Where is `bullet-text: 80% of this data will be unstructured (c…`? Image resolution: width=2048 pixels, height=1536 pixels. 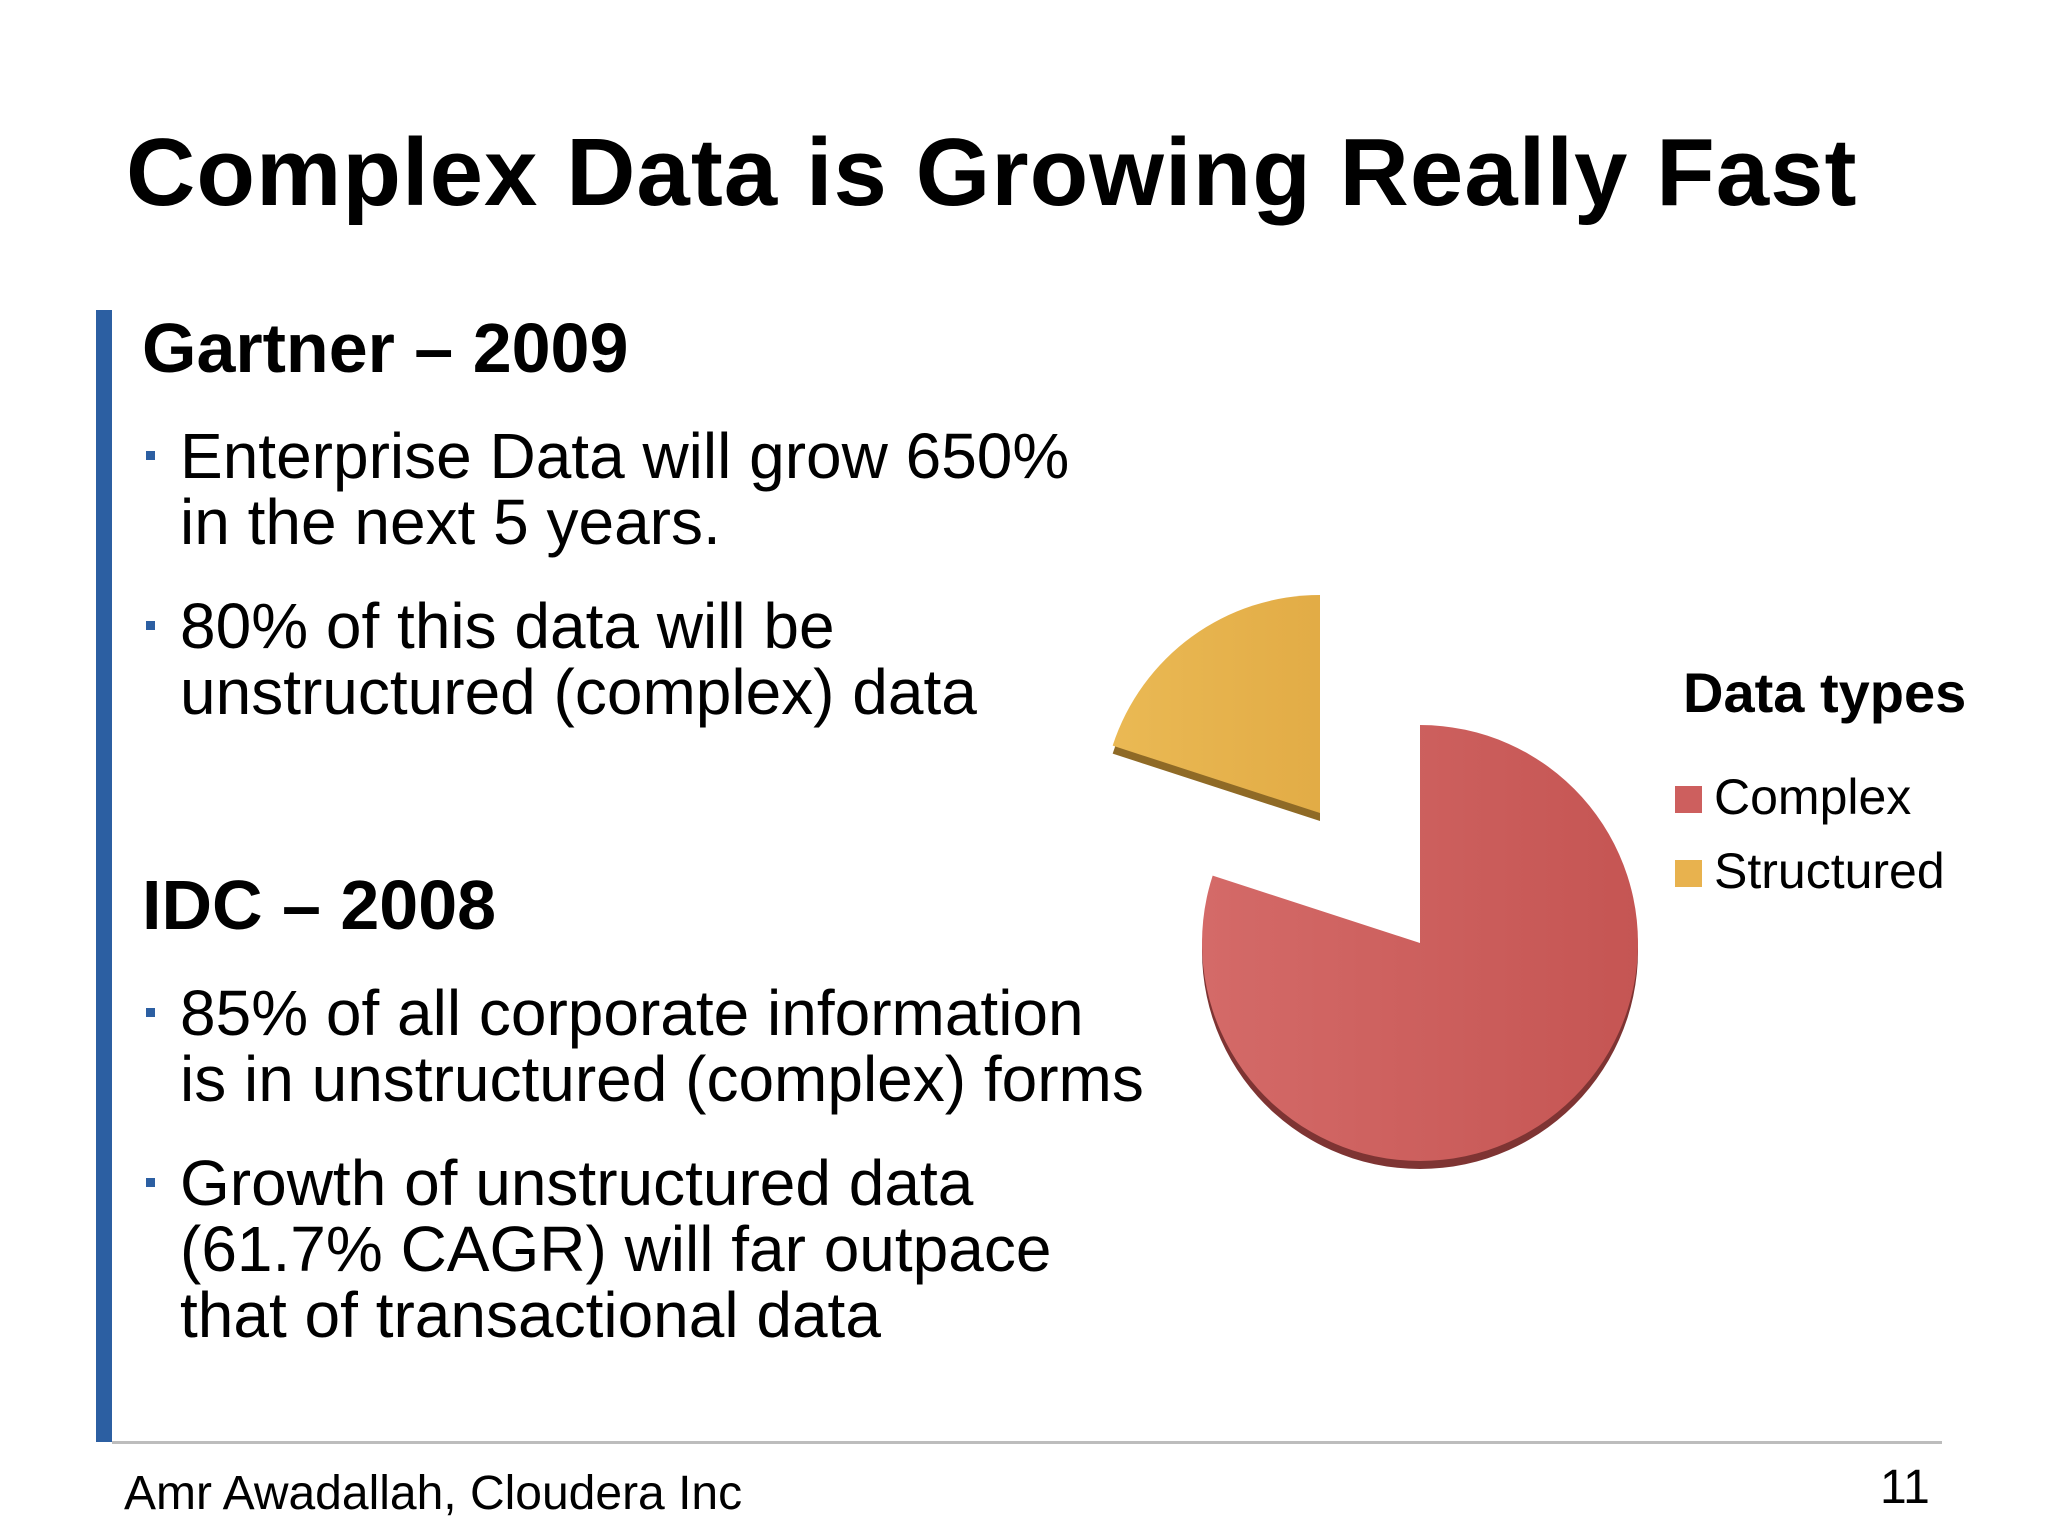 bullet-text: 80% of this data will be unstructured (c… is located at coordinates (711, 659).